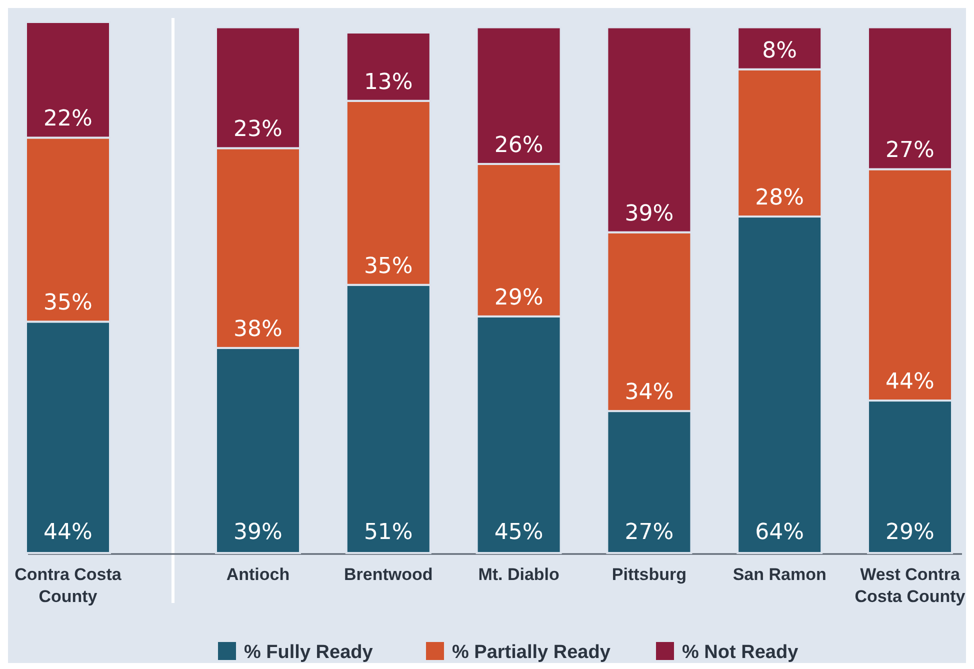 Image resolution: width=974 pixels, height=669 pixels. What do you see at coordinates (649, 574) in the screenshot?
I see `x-tick-label: Pittsburg` at bounding box center [649, 574].